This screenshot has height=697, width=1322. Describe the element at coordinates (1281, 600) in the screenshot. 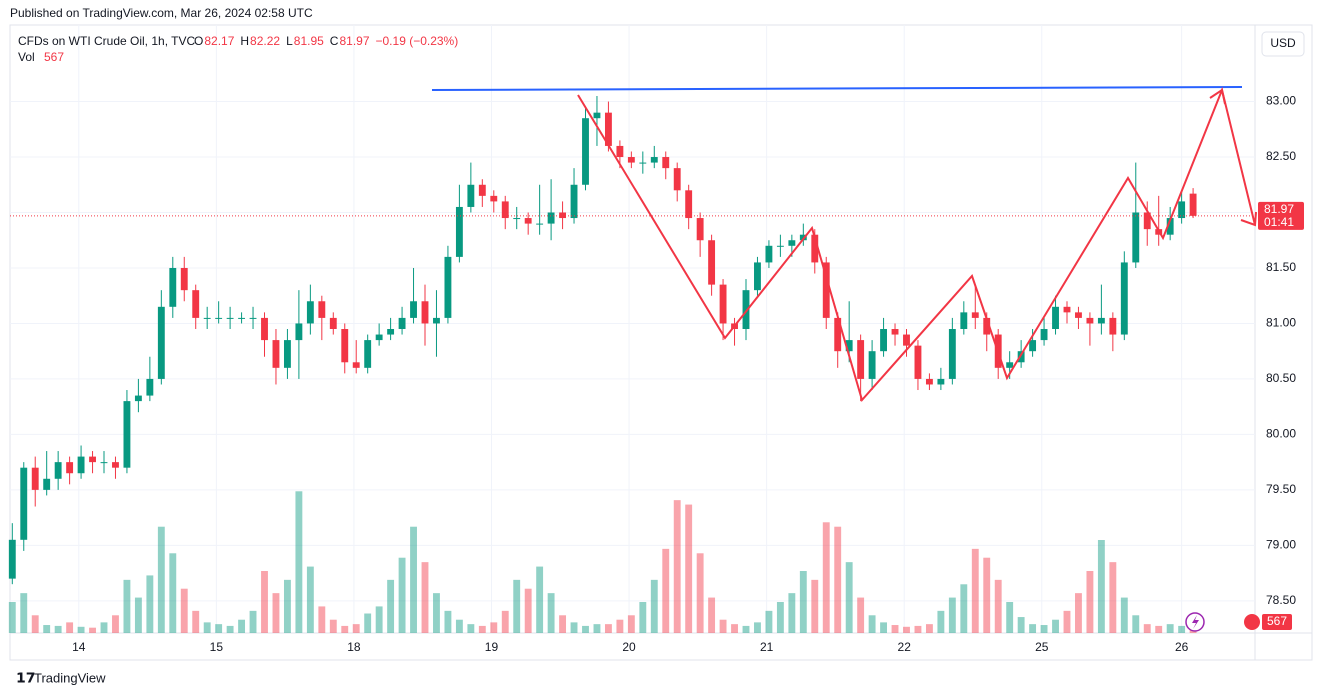

I see `y-tick-label: 78.50` at that location.